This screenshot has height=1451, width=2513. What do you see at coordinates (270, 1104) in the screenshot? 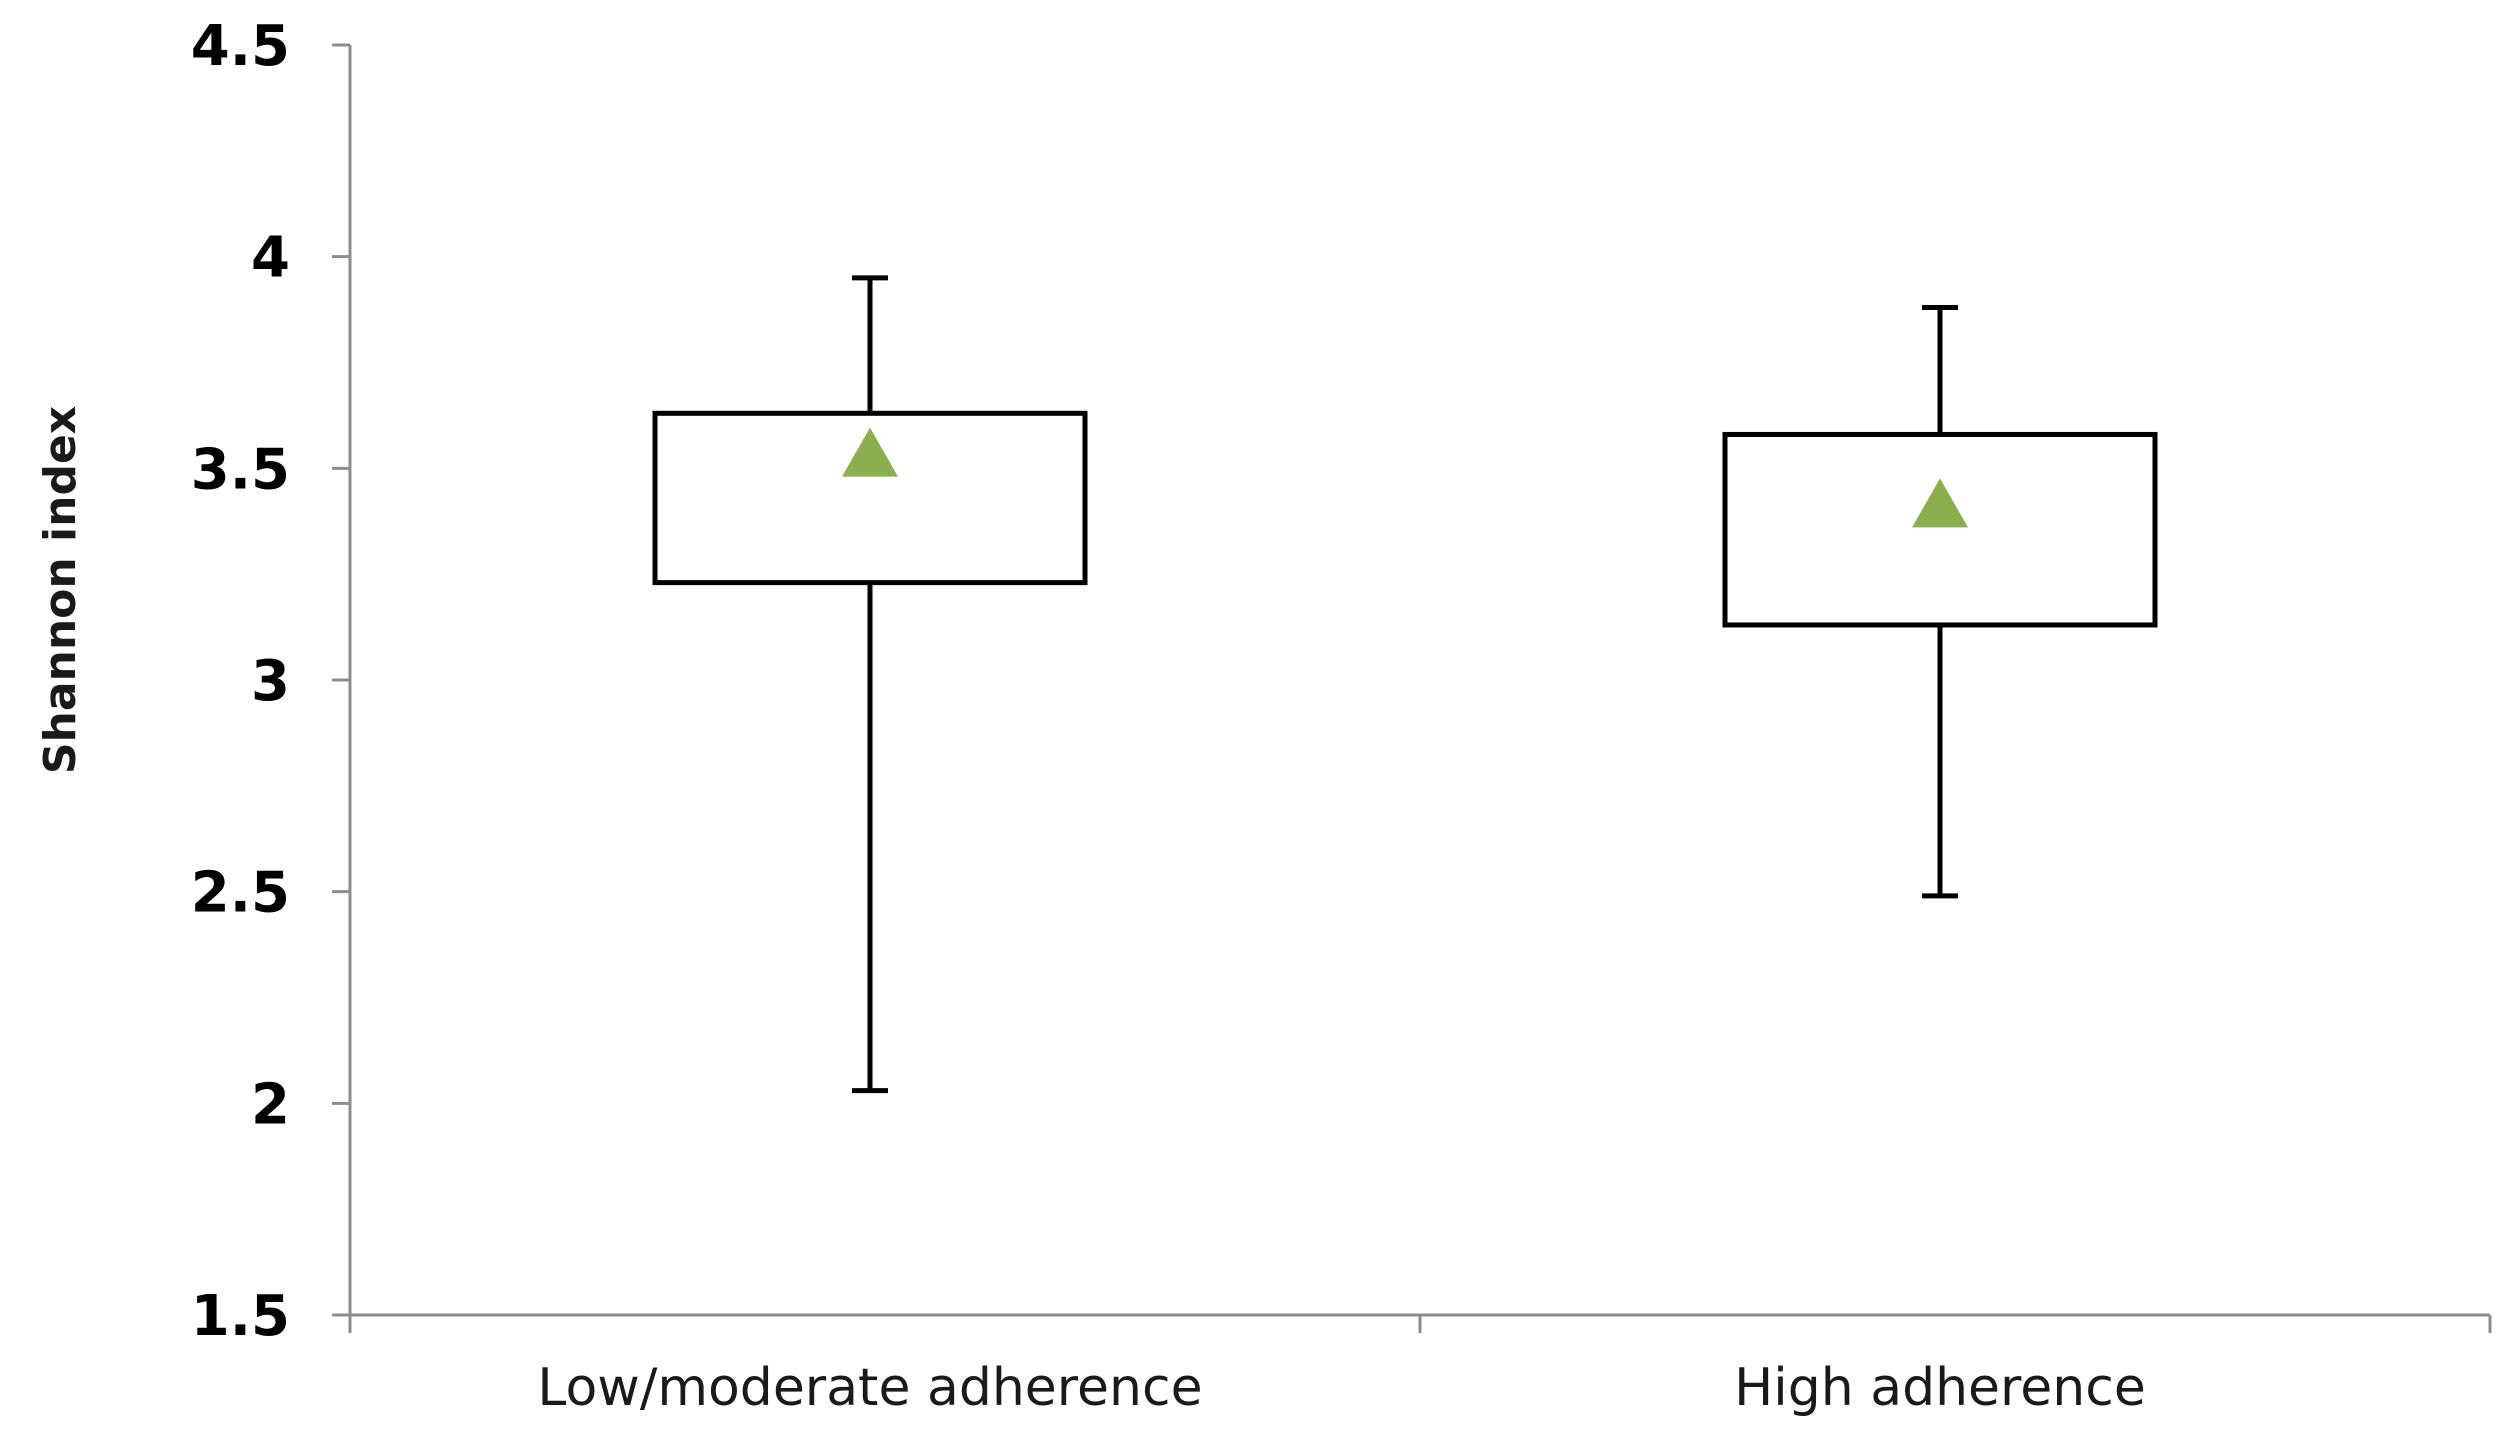
I see `y-tick-label: 2` at bounding box center [270, 1104].